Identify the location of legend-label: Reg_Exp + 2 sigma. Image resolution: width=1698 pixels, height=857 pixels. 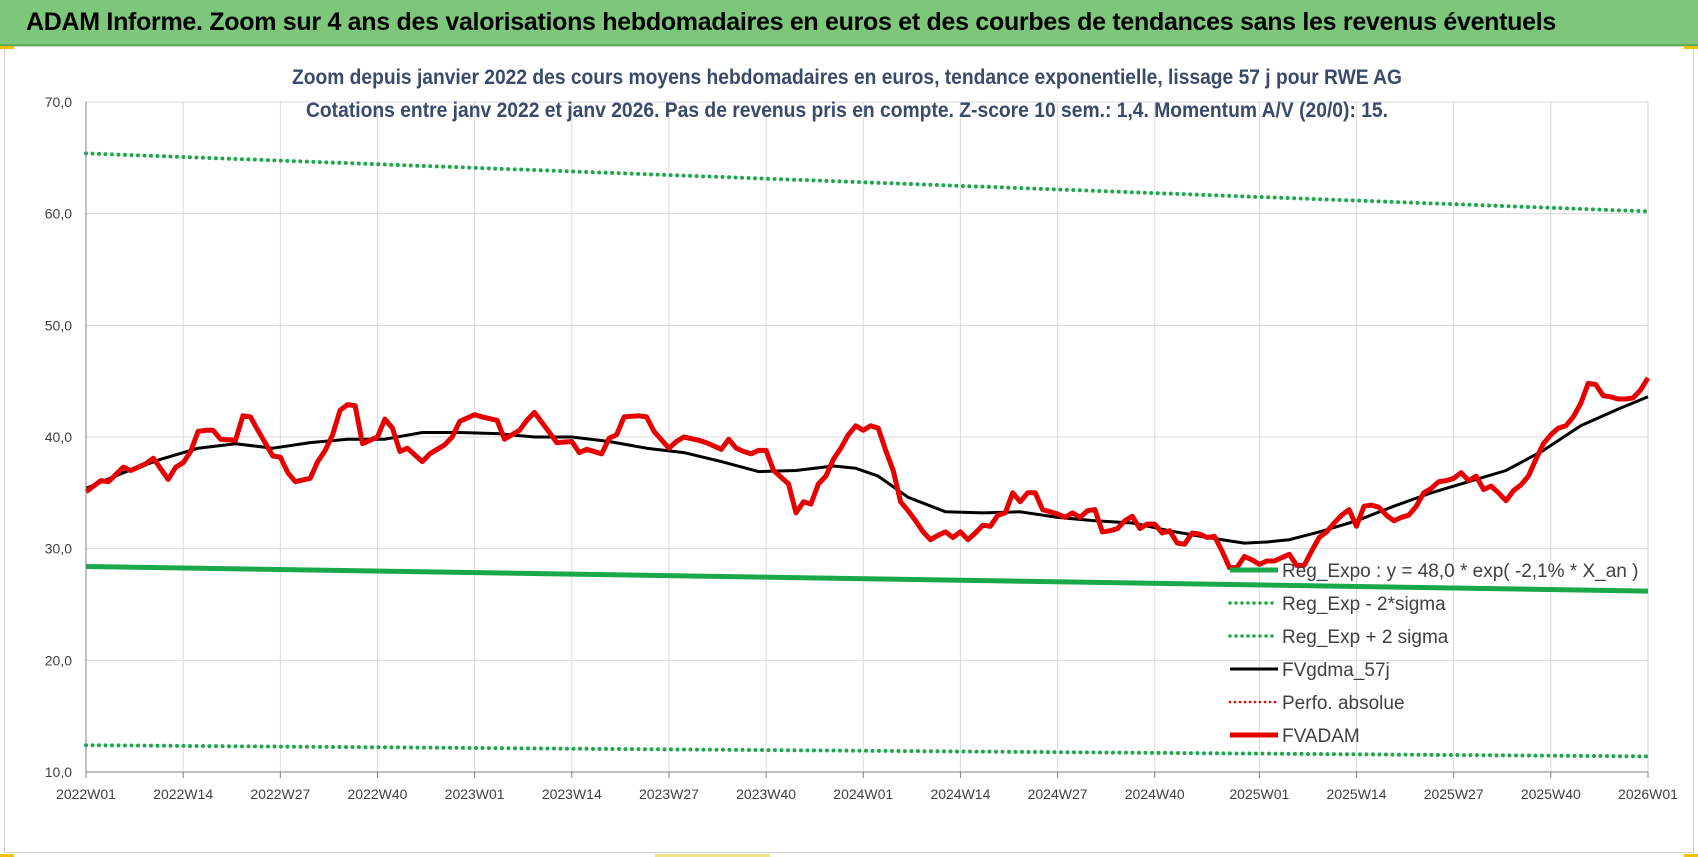
(1365, 637).